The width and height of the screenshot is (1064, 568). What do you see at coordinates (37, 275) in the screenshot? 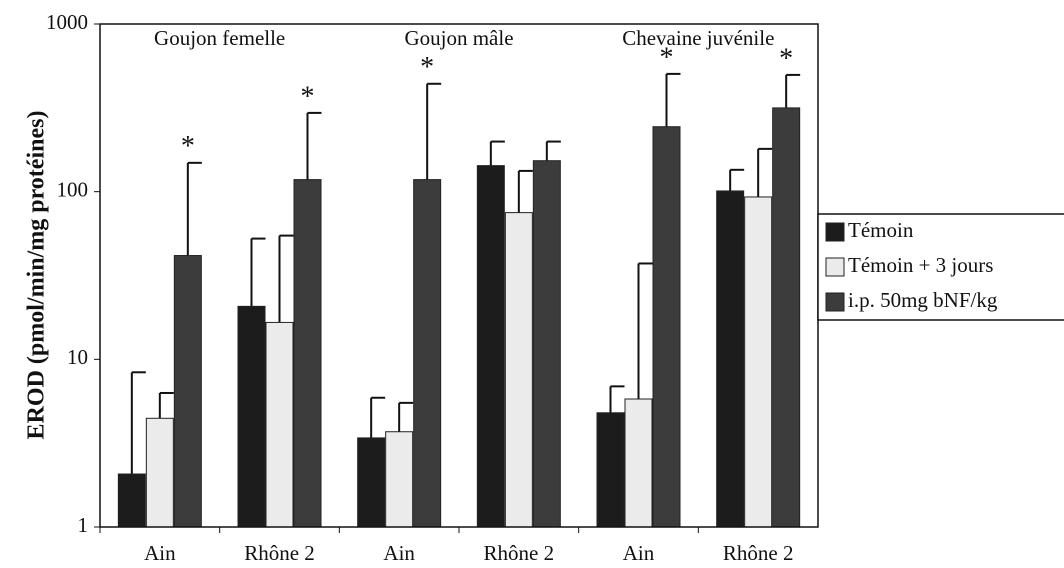
I see `y-axis-label: EROD (pmol/min/mg protéines)` at bounding box center [37, 275].